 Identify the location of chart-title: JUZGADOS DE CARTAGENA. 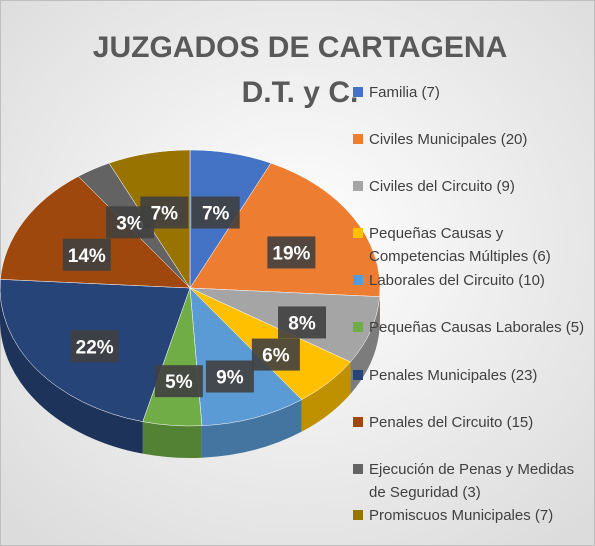
(300, 47).